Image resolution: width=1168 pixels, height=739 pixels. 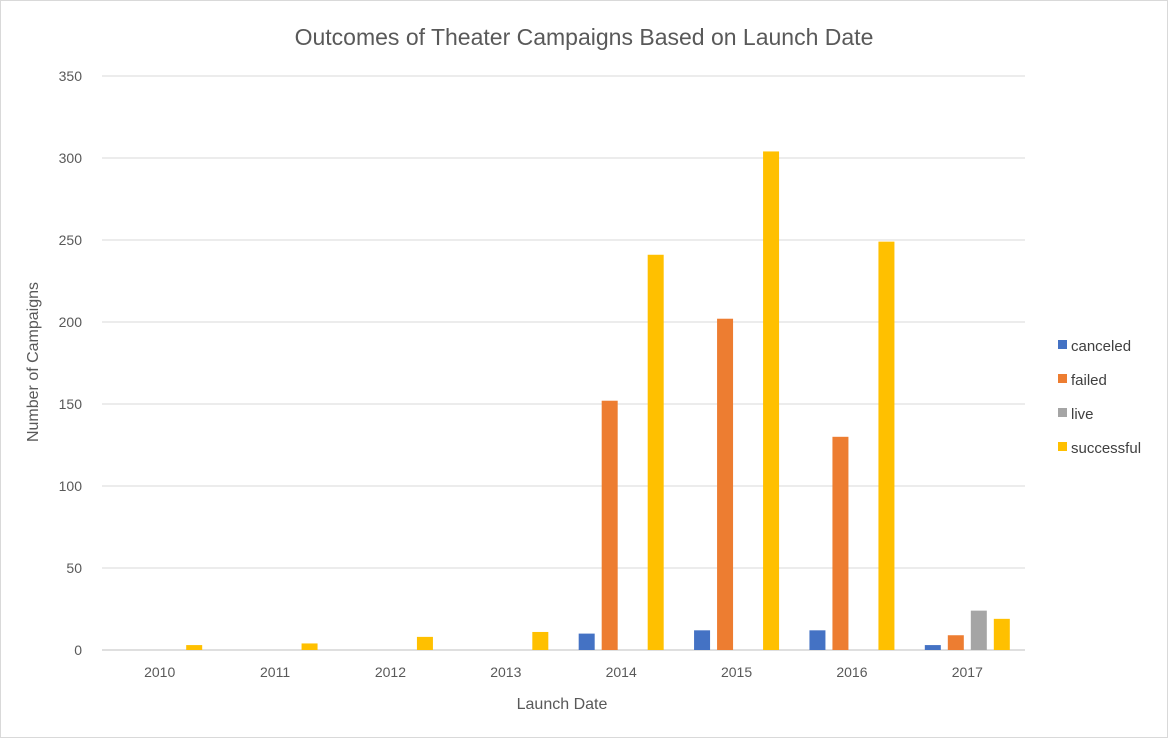 I want to click on legend-swatch-canceled, so click(x=1062, y=344).